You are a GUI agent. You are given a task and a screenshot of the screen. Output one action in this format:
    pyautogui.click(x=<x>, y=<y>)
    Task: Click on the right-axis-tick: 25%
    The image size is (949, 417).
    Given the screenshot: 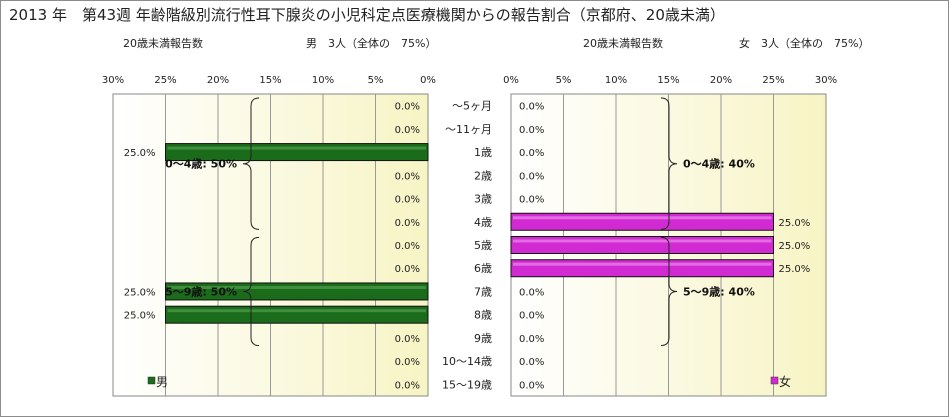 What is the action you would take?
    pyautogui.click(x=773, y=80)
    